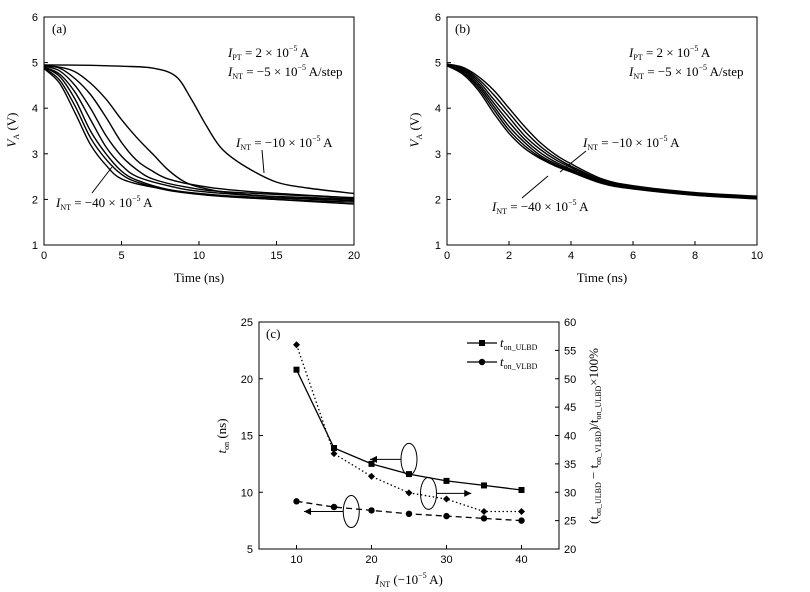 This screenshot has height=592, width=810. What do you see at coordinates (669, 53) in the screenshot?
I see `panel-b-annotation-ipt: IPT = 2 × 10−5 A` at bounding box center [669, 53].